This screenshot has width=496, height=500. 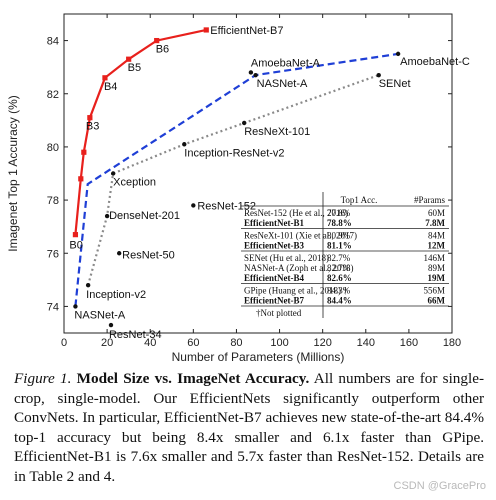 What do you see at coordinates (279, 343) in the screenshot?
I see `x-tick-label: 100` at bounding box center [279, 343].